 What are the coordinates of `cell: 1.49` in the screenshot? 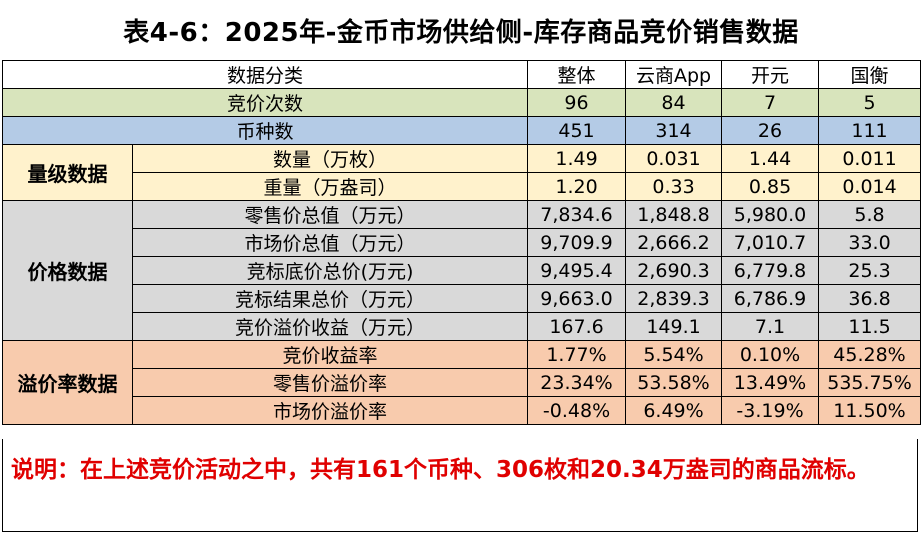 It's located at (577, 158).